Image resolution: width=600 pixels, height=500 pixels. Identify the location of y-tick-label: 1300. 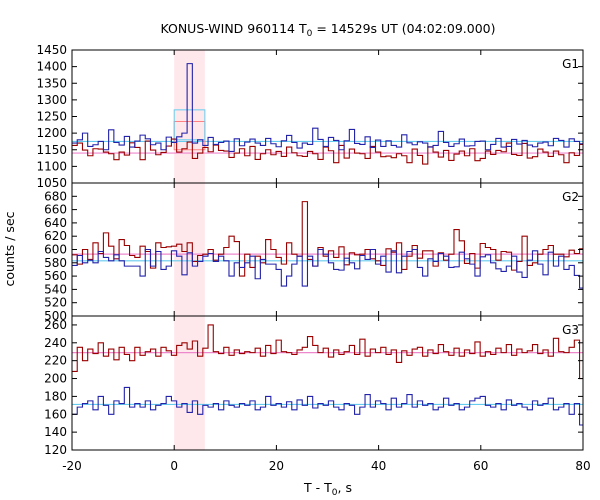
(51, 100).